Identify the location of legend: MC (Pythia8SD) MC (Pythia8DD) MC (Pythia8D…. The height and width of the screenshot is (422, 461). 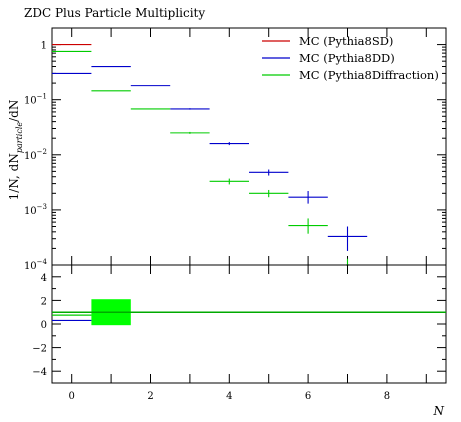
(350, 58).